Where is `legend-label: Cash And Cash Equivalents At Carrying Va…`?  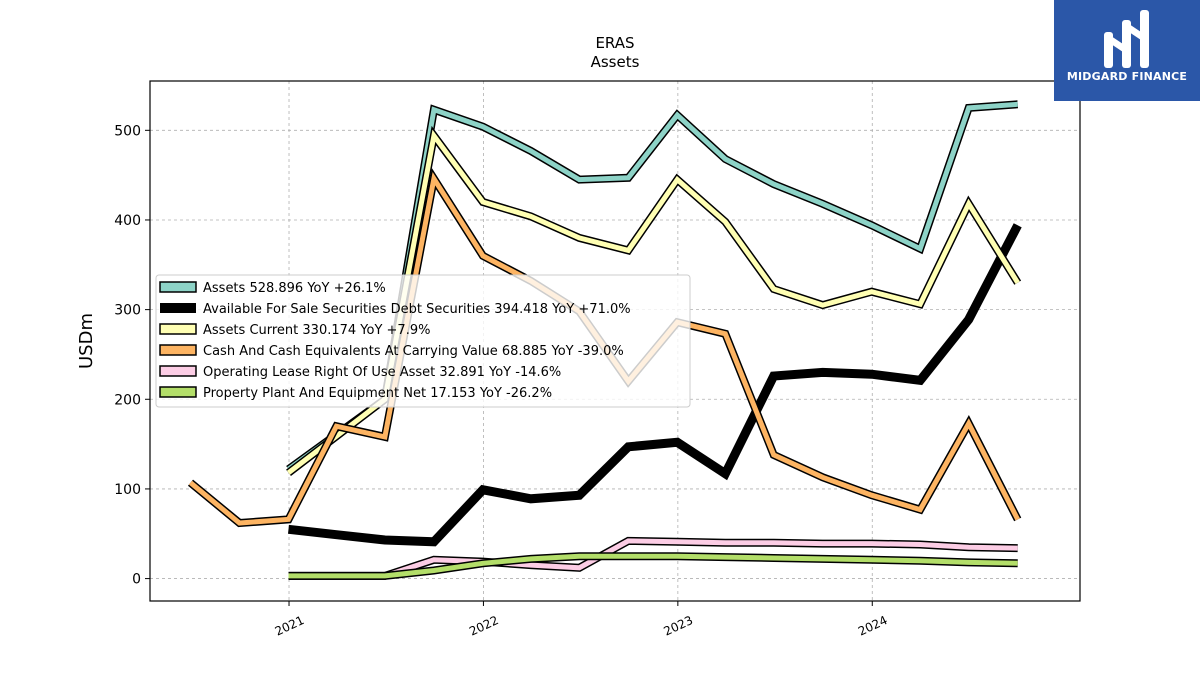
legend-label: Cash And Cash Equivalents At Carrying Va… is located at coordinates (413, 351).